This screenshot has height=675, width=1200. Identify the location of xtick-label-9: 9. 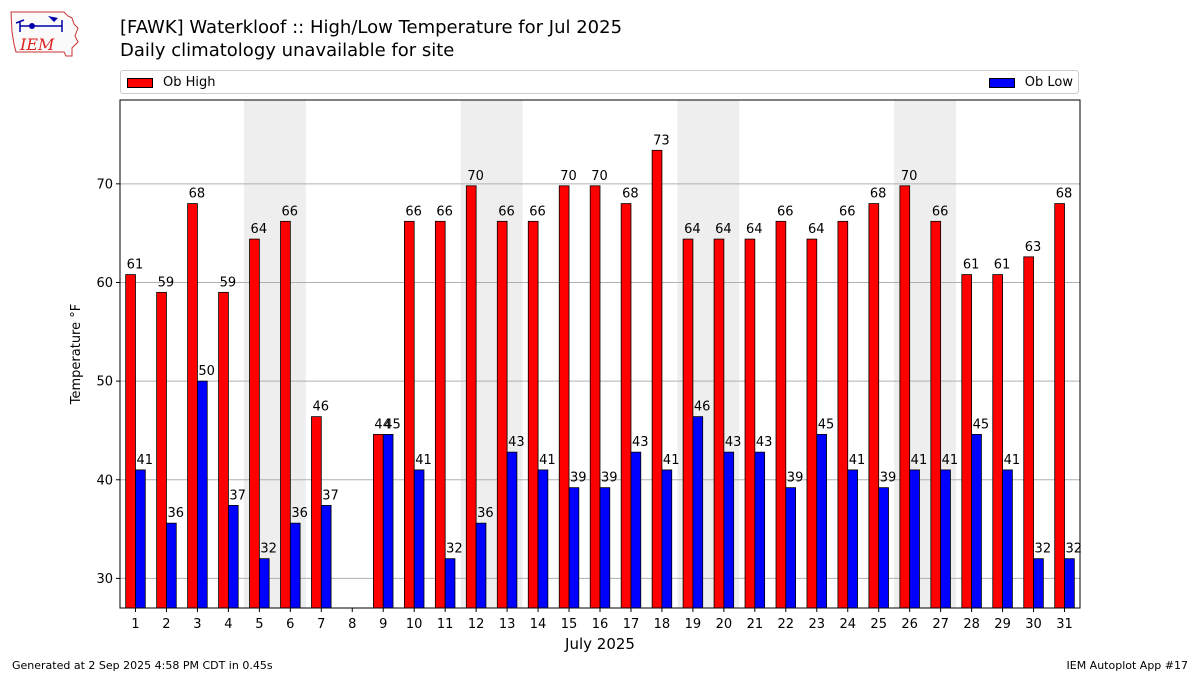
(383, 624).